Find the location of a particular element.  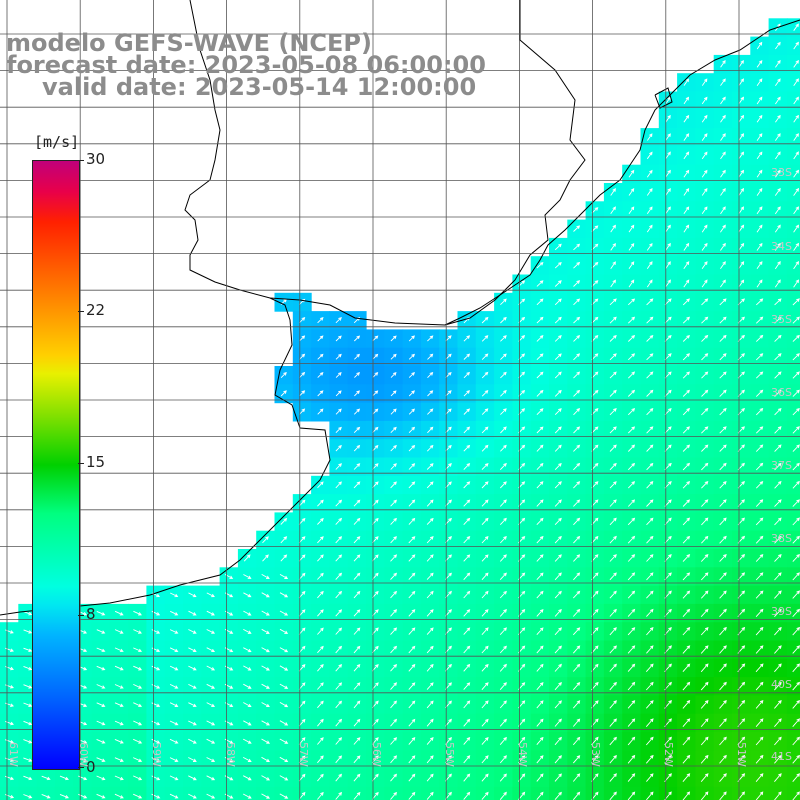

lon-label: 56W is located at coordinates (376, 754).